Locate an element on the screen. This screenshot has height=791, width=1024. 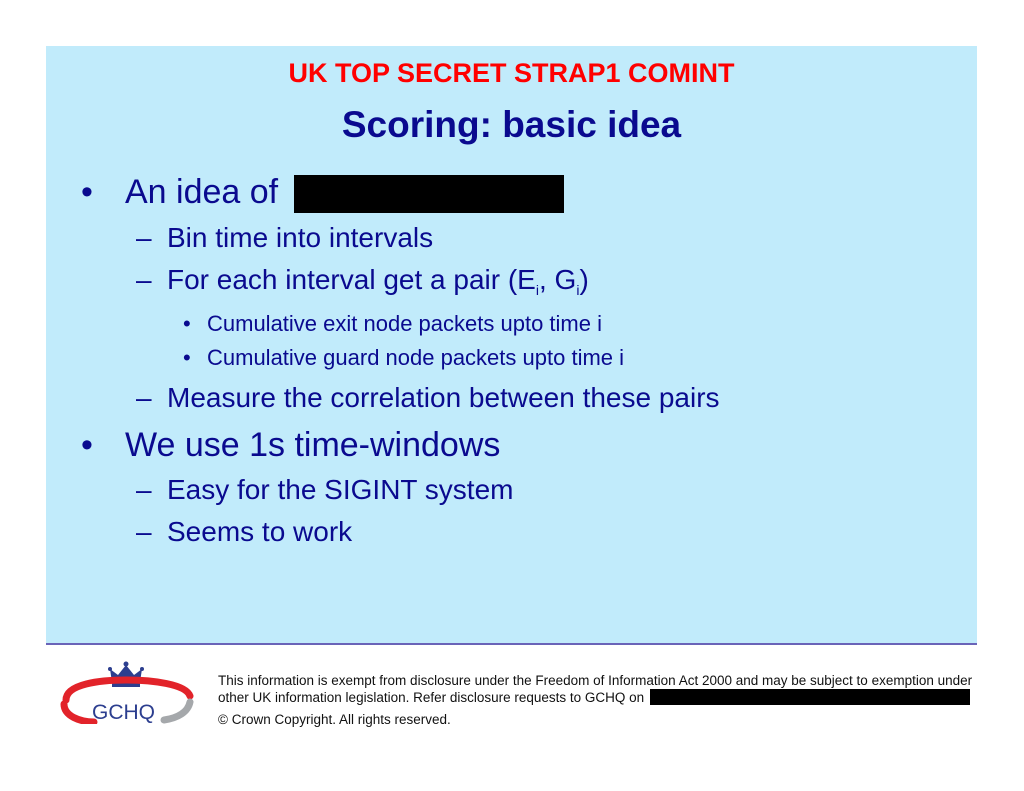
subitem-bin-time: – Bin time into intervals is located at coordinates (284, 238).